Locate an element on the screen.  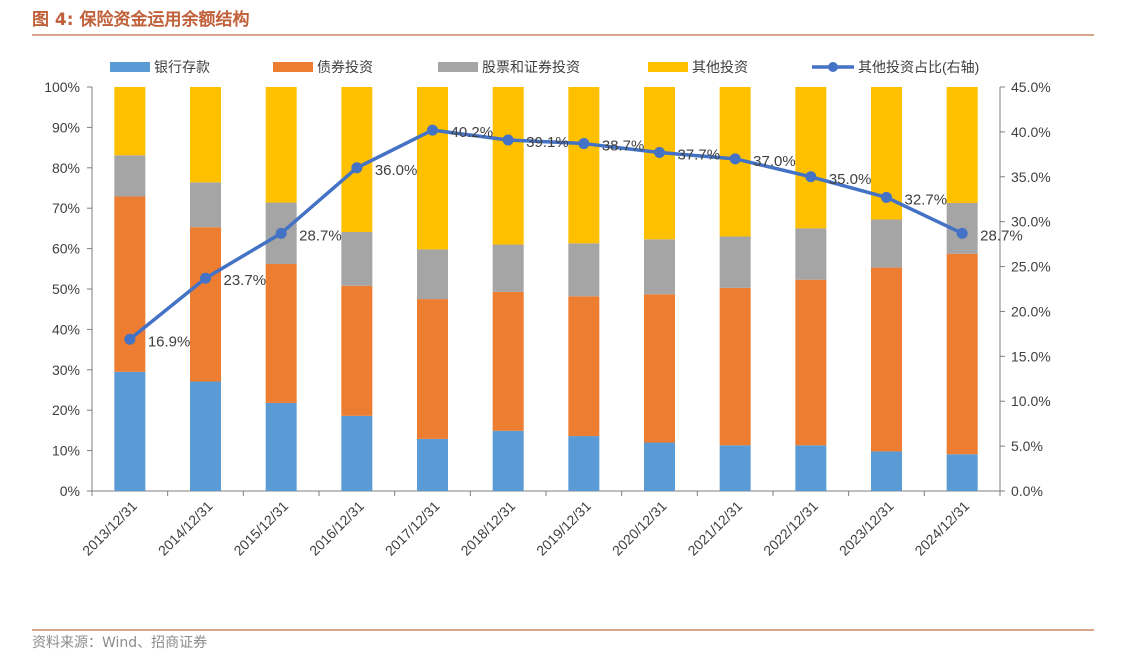
legend-label: 其他投资占比(右轴) is located at coordinates (918, 67).